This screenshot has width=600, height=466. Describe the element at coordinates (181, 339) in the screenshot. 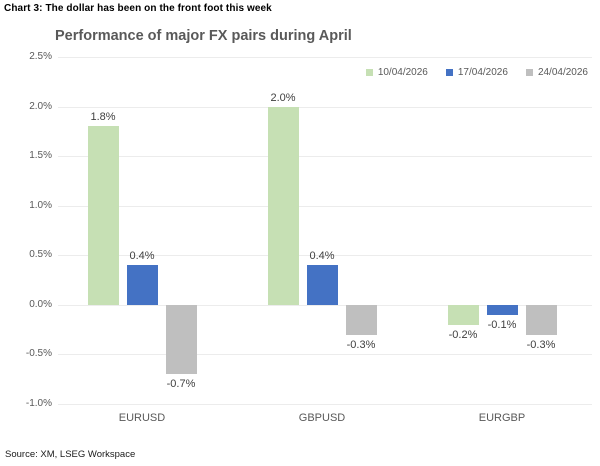

I see `bar-EURUSD-24/04/2026` at that location.